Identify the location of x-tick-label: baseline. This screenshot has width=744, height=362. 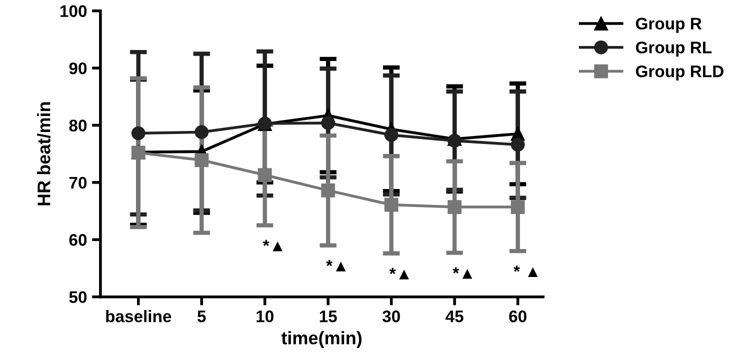
(139, 316).